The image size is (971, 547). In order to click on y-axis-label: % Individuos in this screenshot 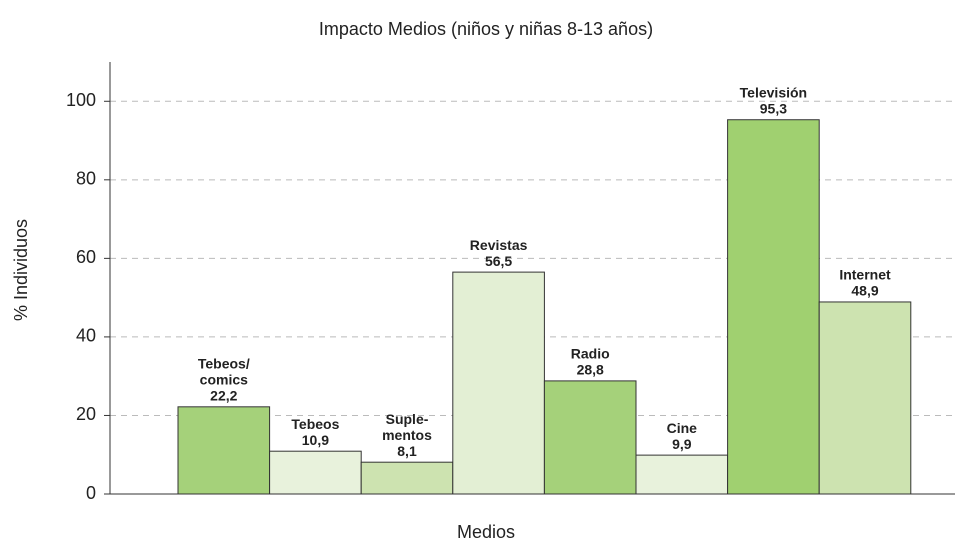, I will do `click(21, 270)`.